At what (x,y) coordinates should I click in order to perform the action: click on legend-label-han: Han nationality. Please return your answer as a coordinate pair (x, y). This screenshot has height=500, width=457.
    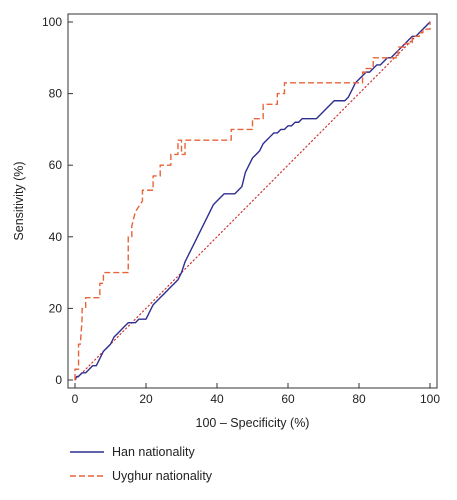
    Looking at the image, I should click on (153, 452).